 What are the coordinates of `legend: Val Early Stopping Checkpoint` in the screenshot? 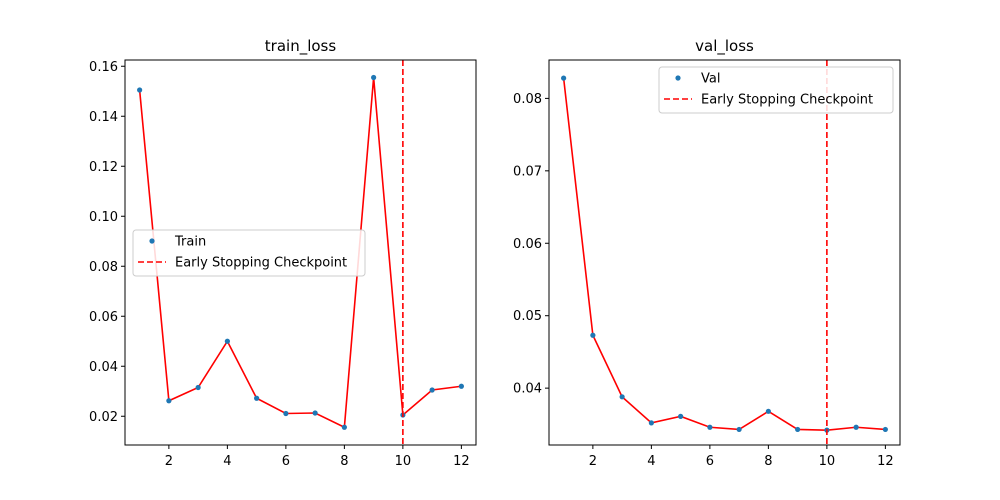 It's located at (776, 90).